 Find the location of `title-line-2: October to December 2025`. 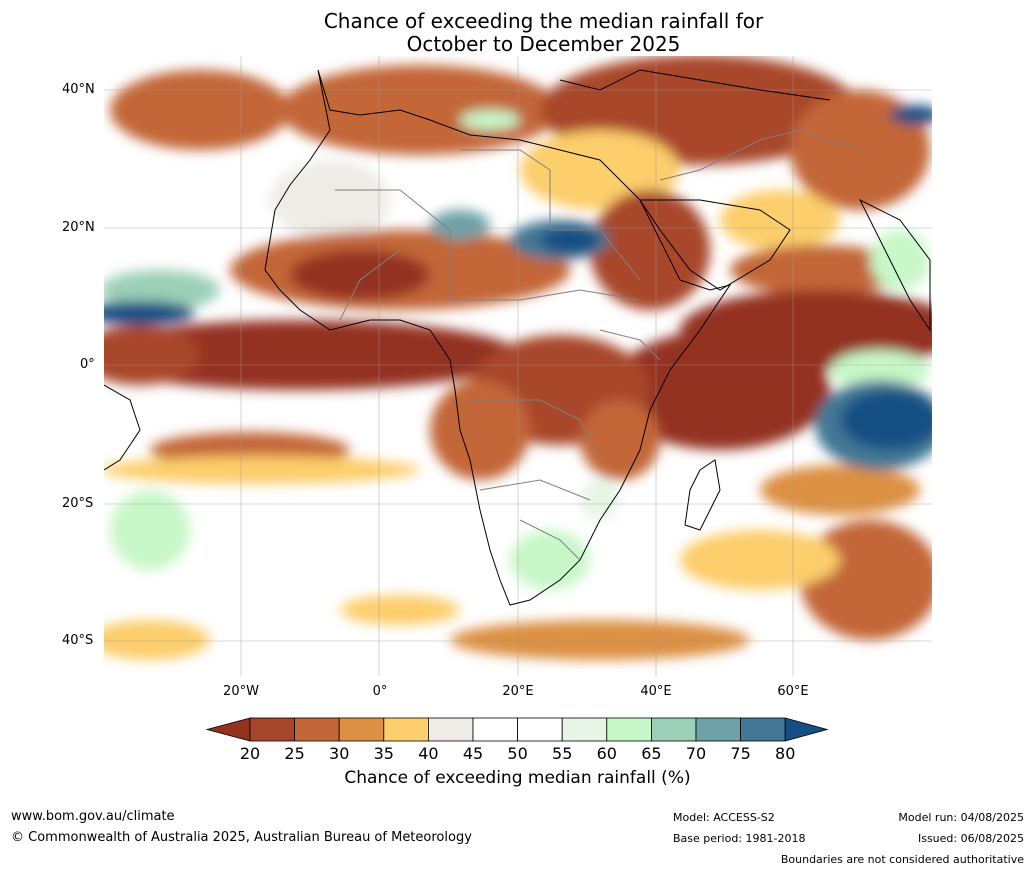

title-line-2: October to December 2025 is located at coordinates (543, 44).